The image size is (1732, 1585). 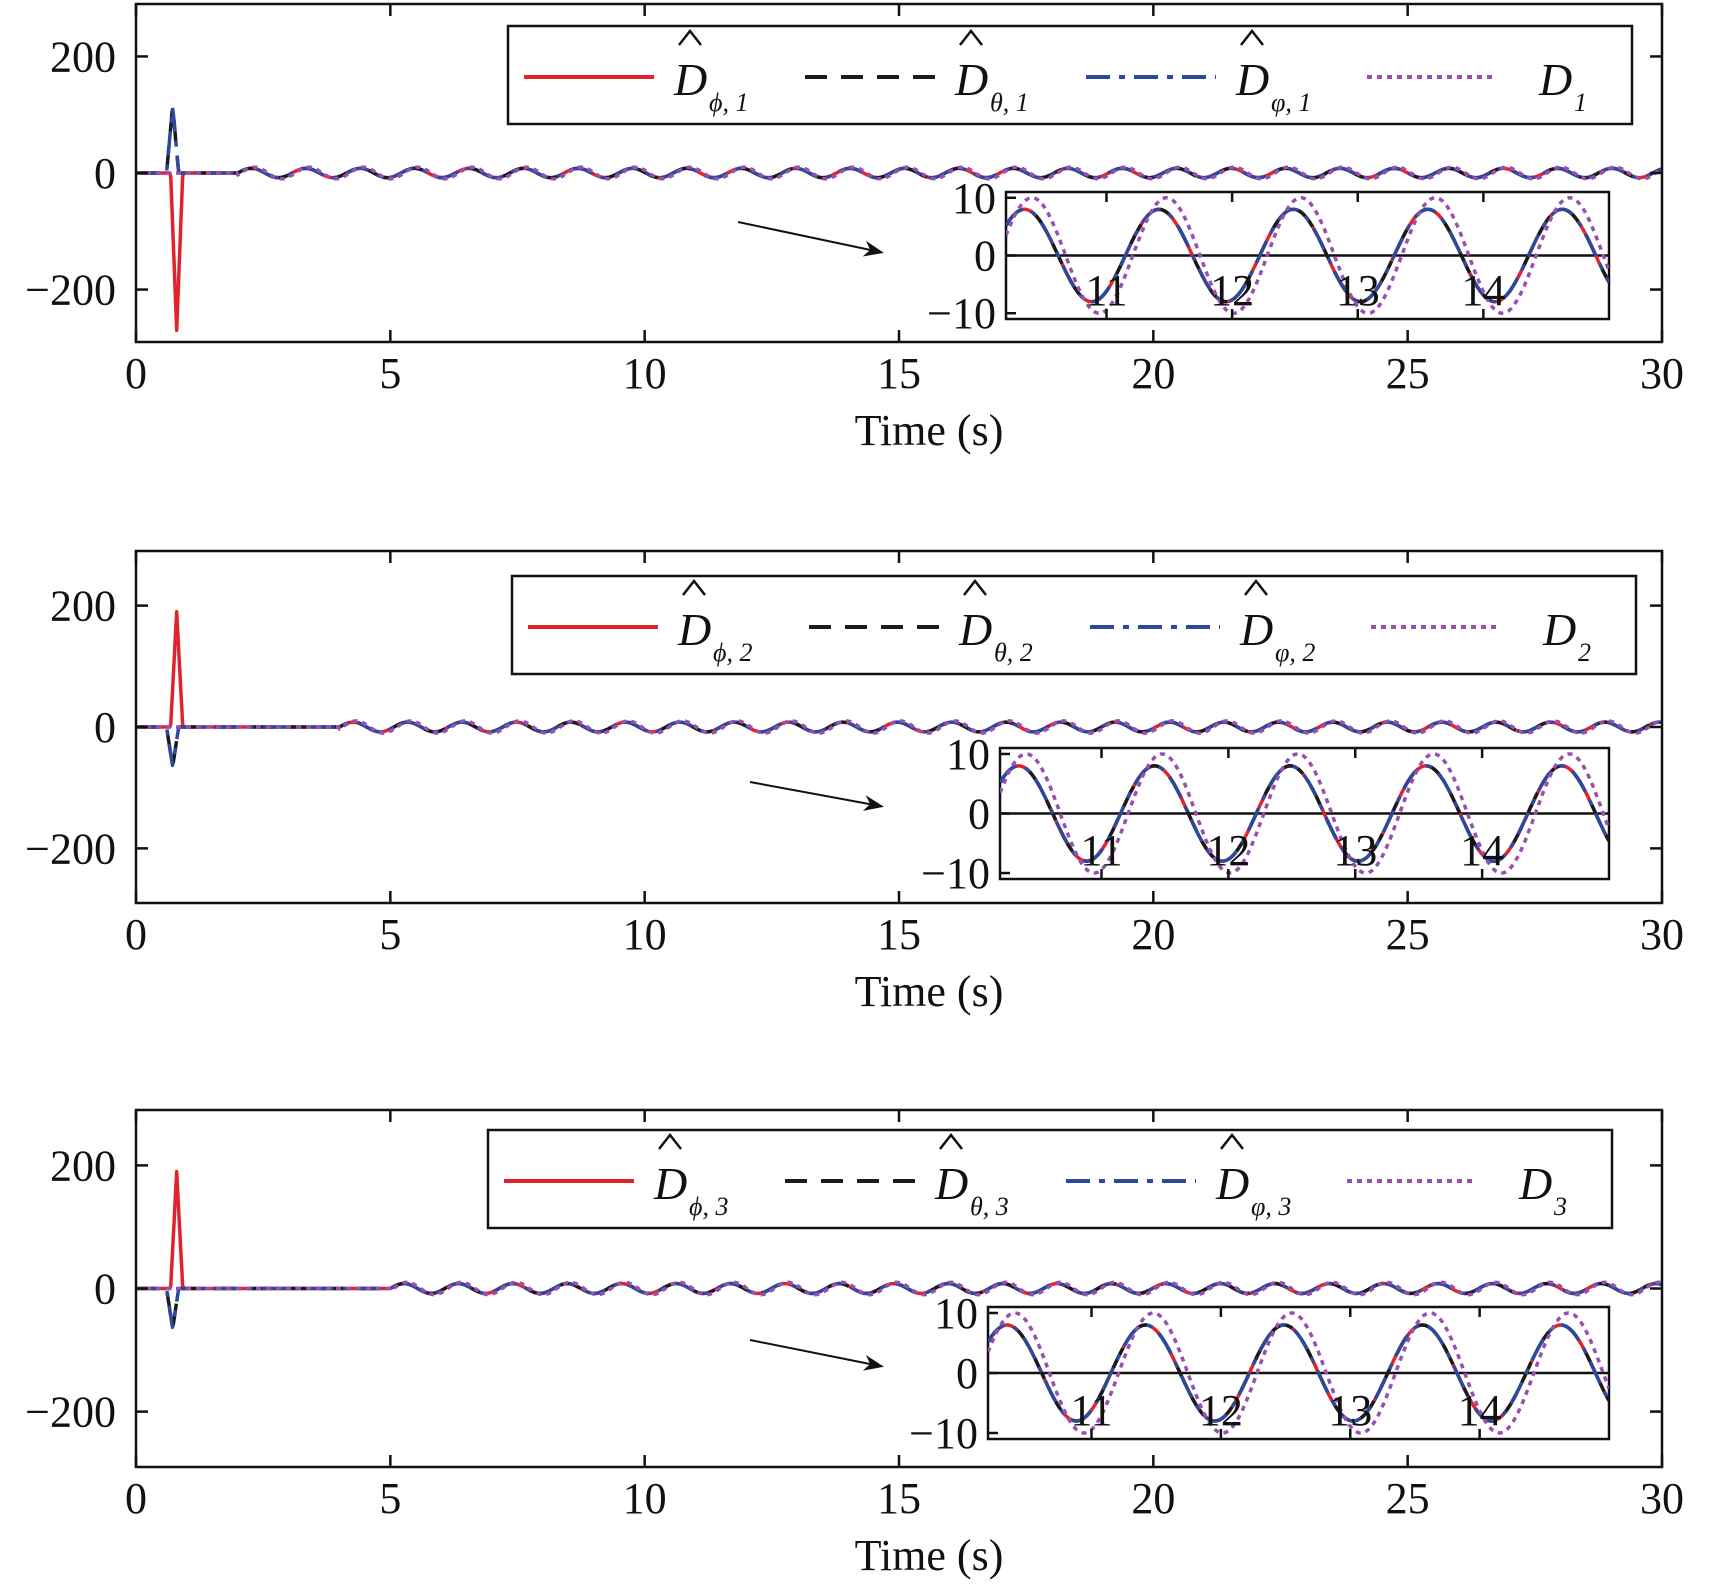 I want to click on legend-subscript-1: ϕ, 1, so click(x=728, y=102).